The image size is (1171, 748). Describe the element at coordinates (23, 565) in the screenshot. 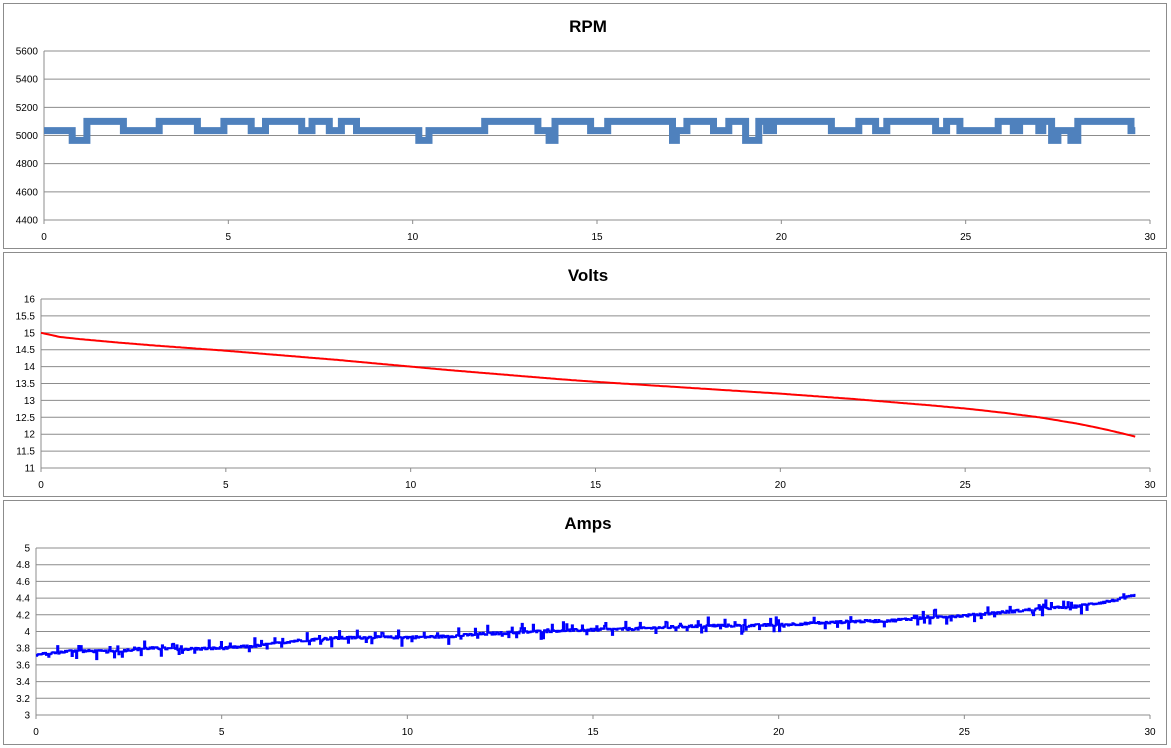

I see `y-tick-label: 4.8` at that location.